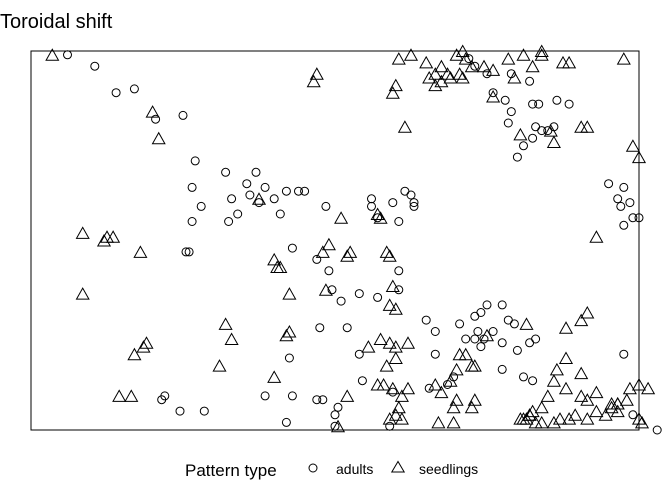 The width and height of the screenshot is (672, 480). What do you see at coordinates (331, 470) in the screenshot?
I see `legend: Pattern type adults seedlings` at bounding box center [331, 470].